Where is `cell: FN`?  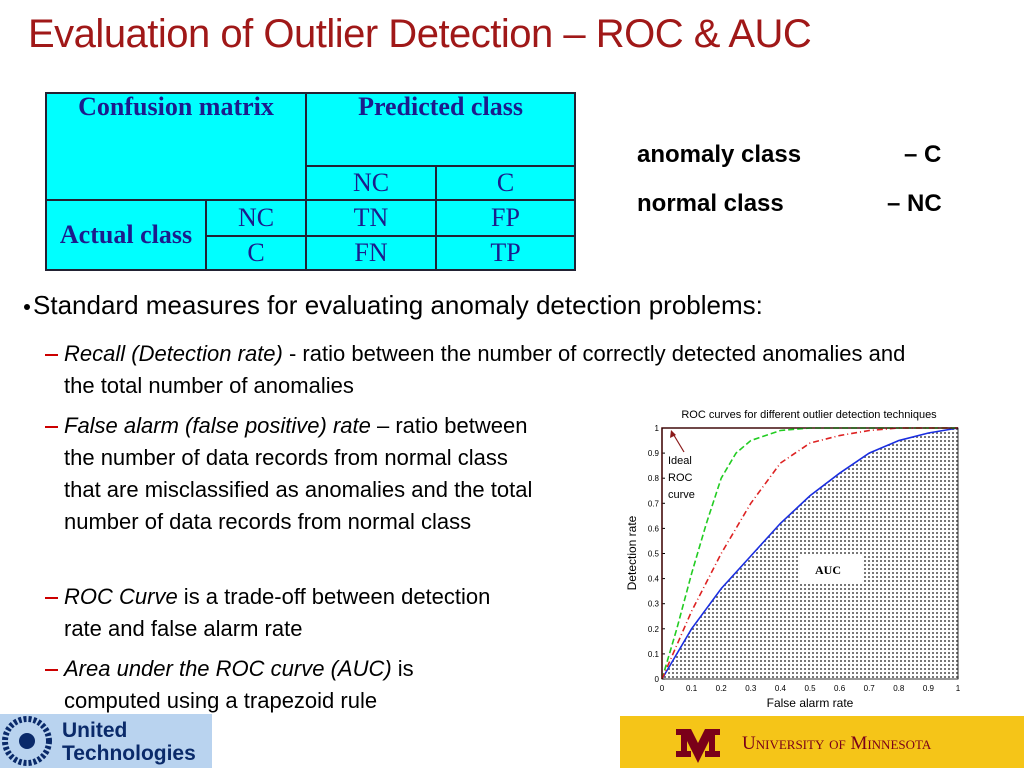
cell: FN is located at coordinates (371, 253).